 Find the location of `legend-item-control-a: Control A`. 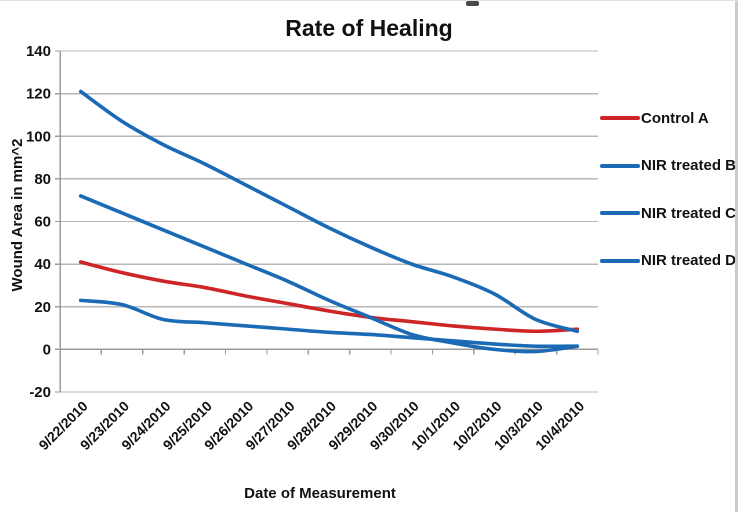

legend-item-control-a: Control A is located at coordinates (654, 118).